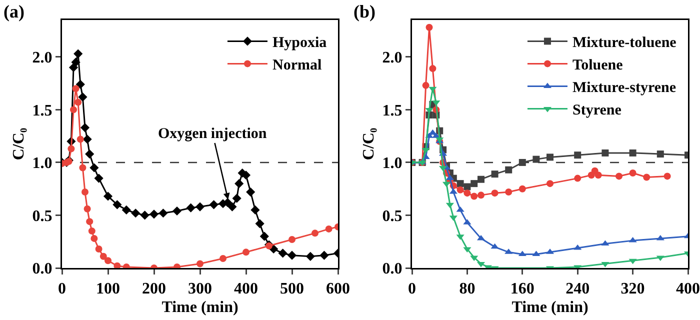 This screenshot has width=700, height=320. What do you see at coordinates (14, 11) in the screenshot?
I see `chart-title: (a)` at bounding box center [14, 11].